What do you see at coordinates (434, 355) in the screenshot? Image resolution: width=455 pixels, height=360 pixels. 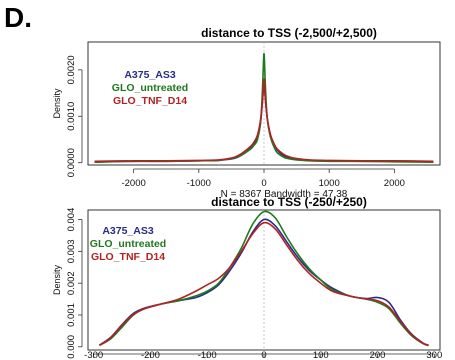 I see `x-tick-label: 300` at bounding box center [434, 355].